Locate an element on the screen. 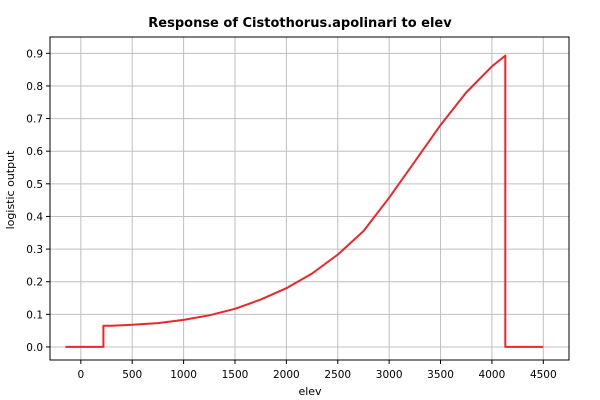  x-tick-label: 4500 is located at coordinates (543, 375).